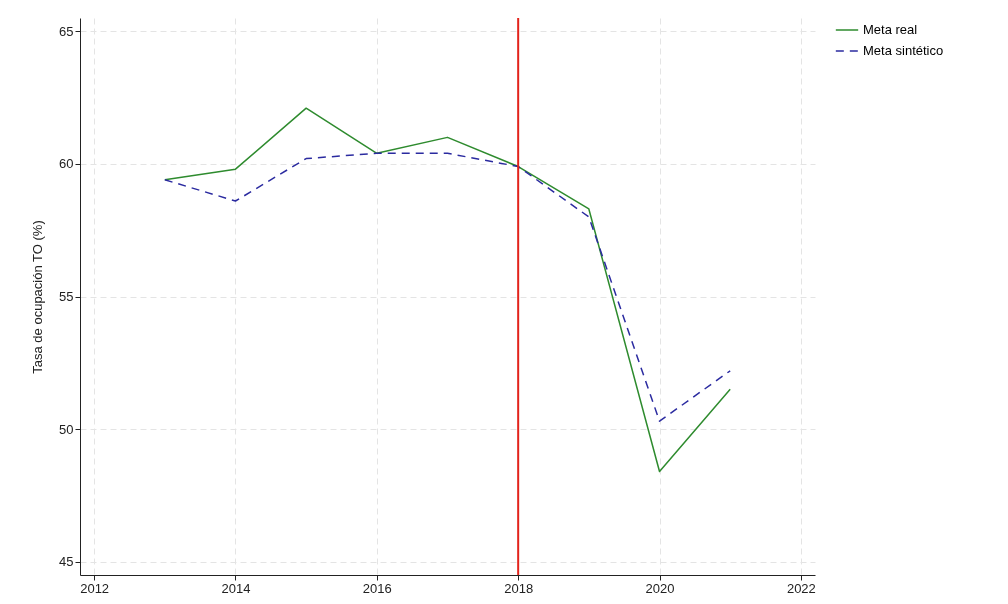 Image resolution: width=1008 pixels, height=604 pixels. Describe the element at coordinates (66, 31) in the screenshot. I see `y-tick-label: 65` at that location.